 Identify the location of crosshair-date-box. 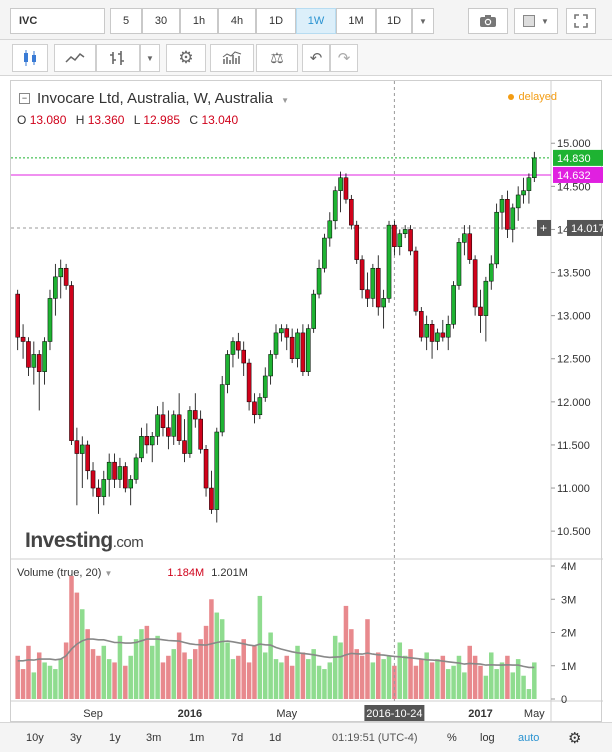
(394, 713).